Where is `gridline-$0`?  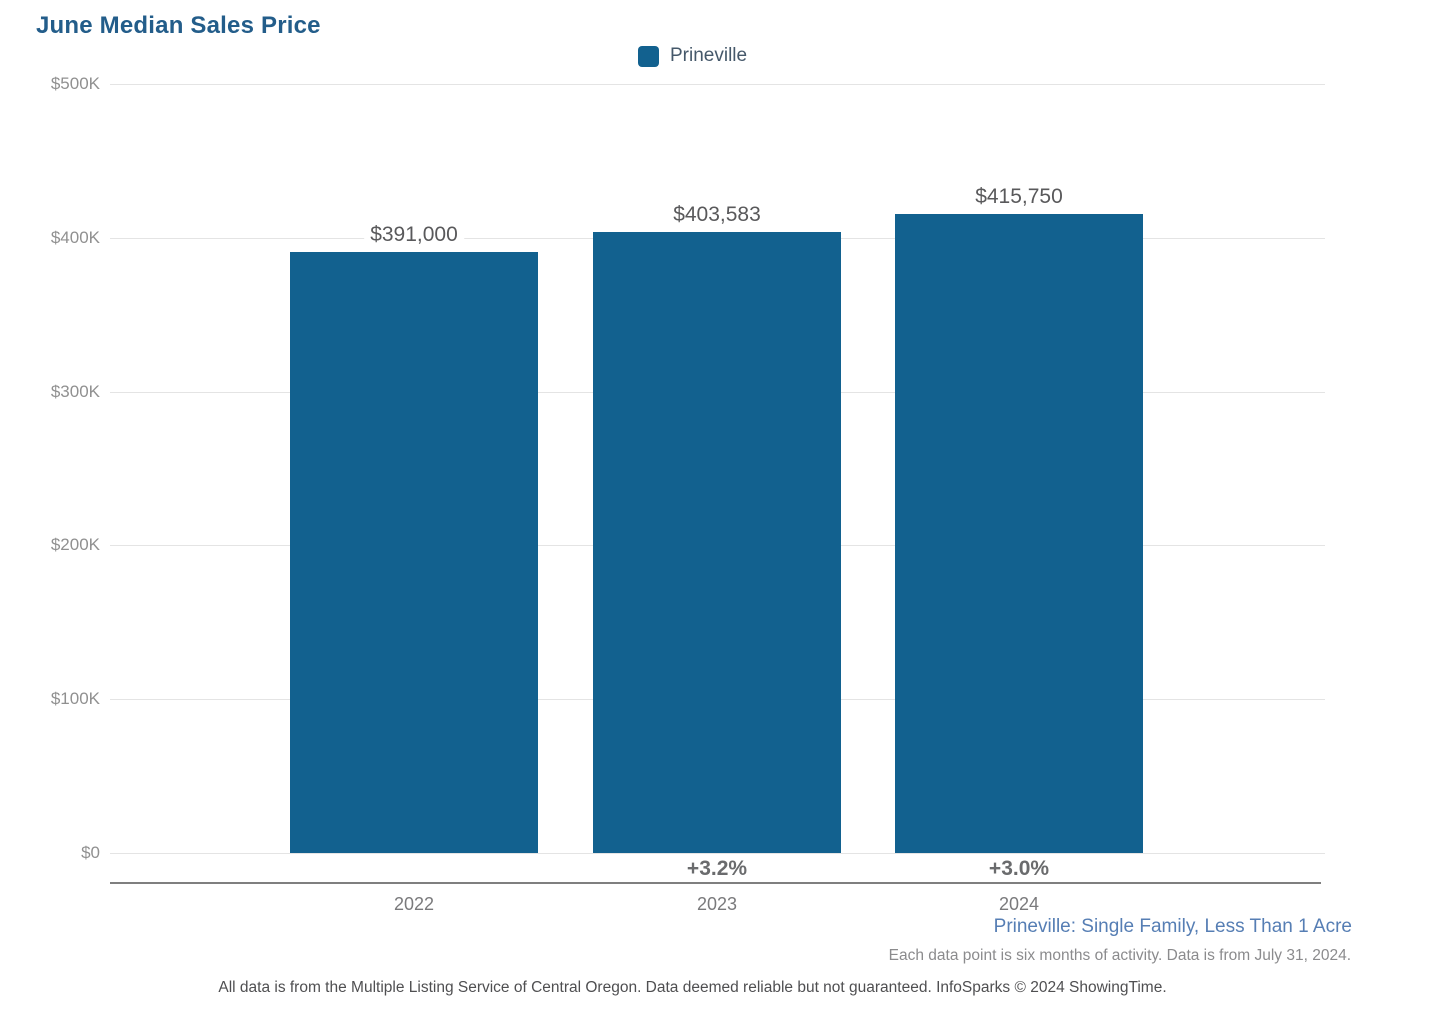 gridline-$0 is located at coordinates (717, 853).